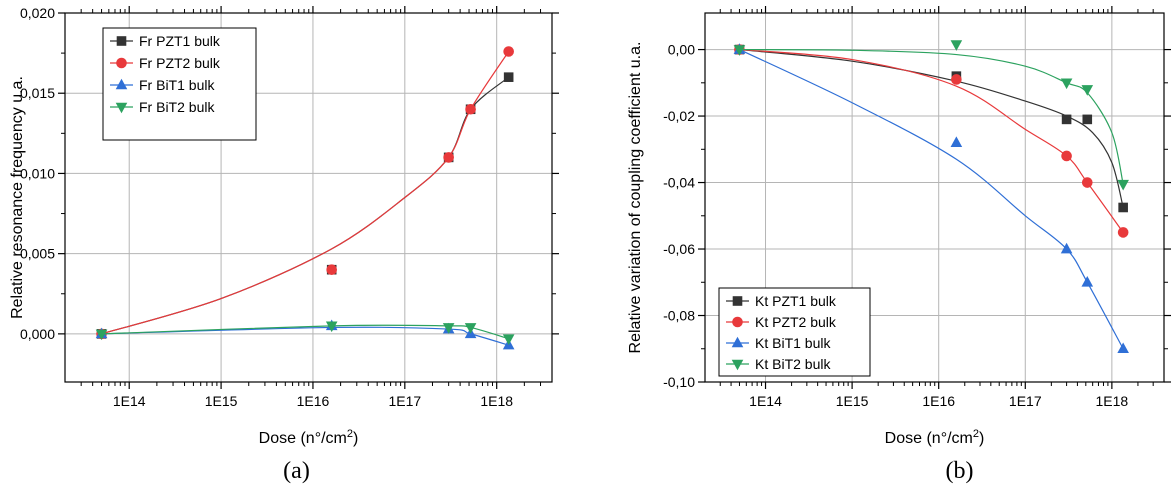 The width and height of the screenshot is (1171, 490). I want to click on y-tick-label: 0,005, so click(37, 254).